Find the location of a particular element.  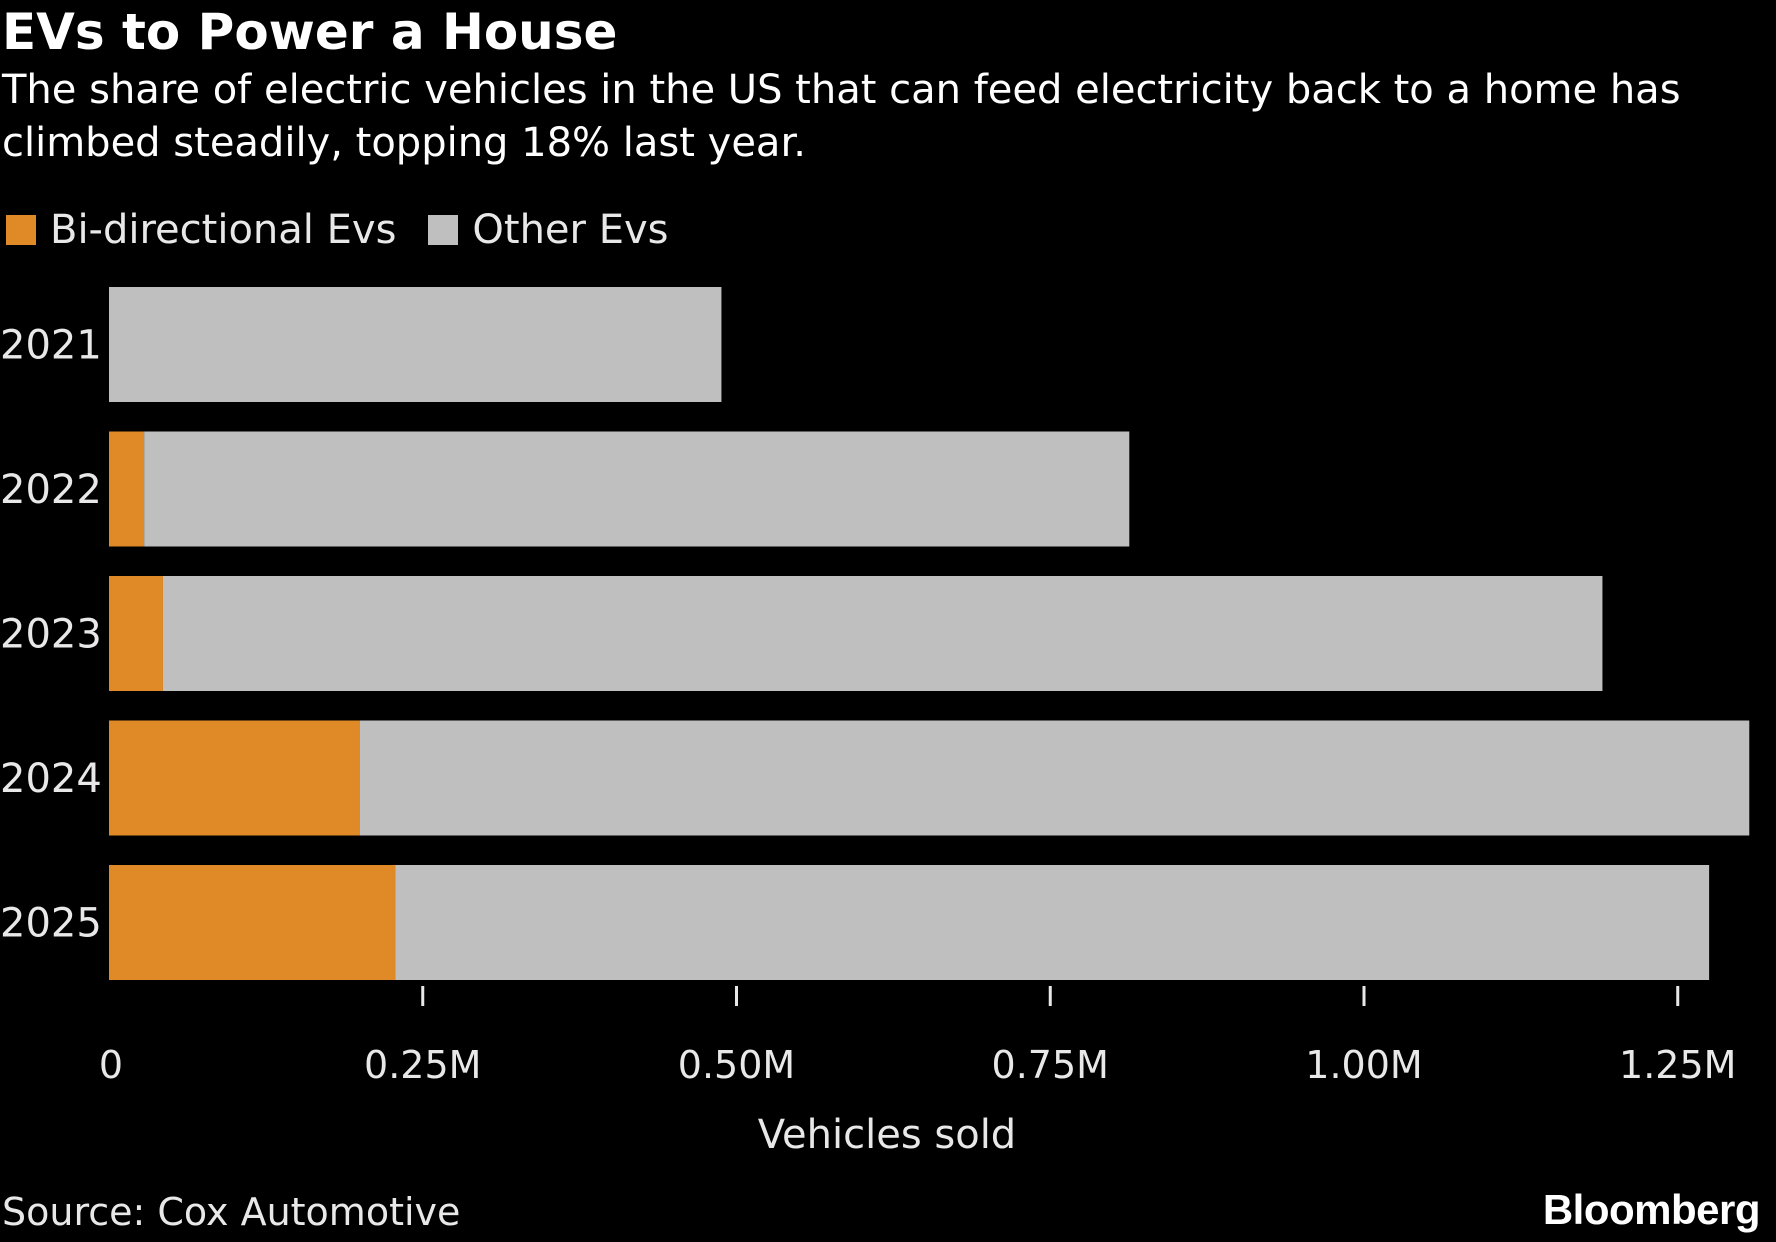

bar-2022-other is located at coordinates (637, 489).